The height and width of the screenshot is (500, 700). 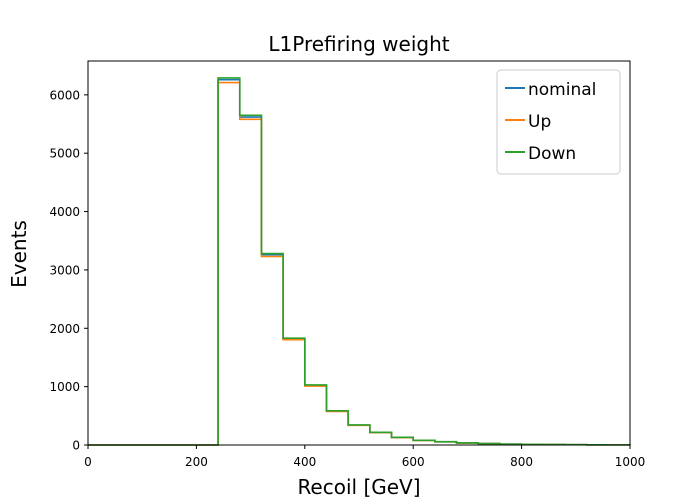 I want to click on y-axis-label: Events, so click(x=19, y=254).